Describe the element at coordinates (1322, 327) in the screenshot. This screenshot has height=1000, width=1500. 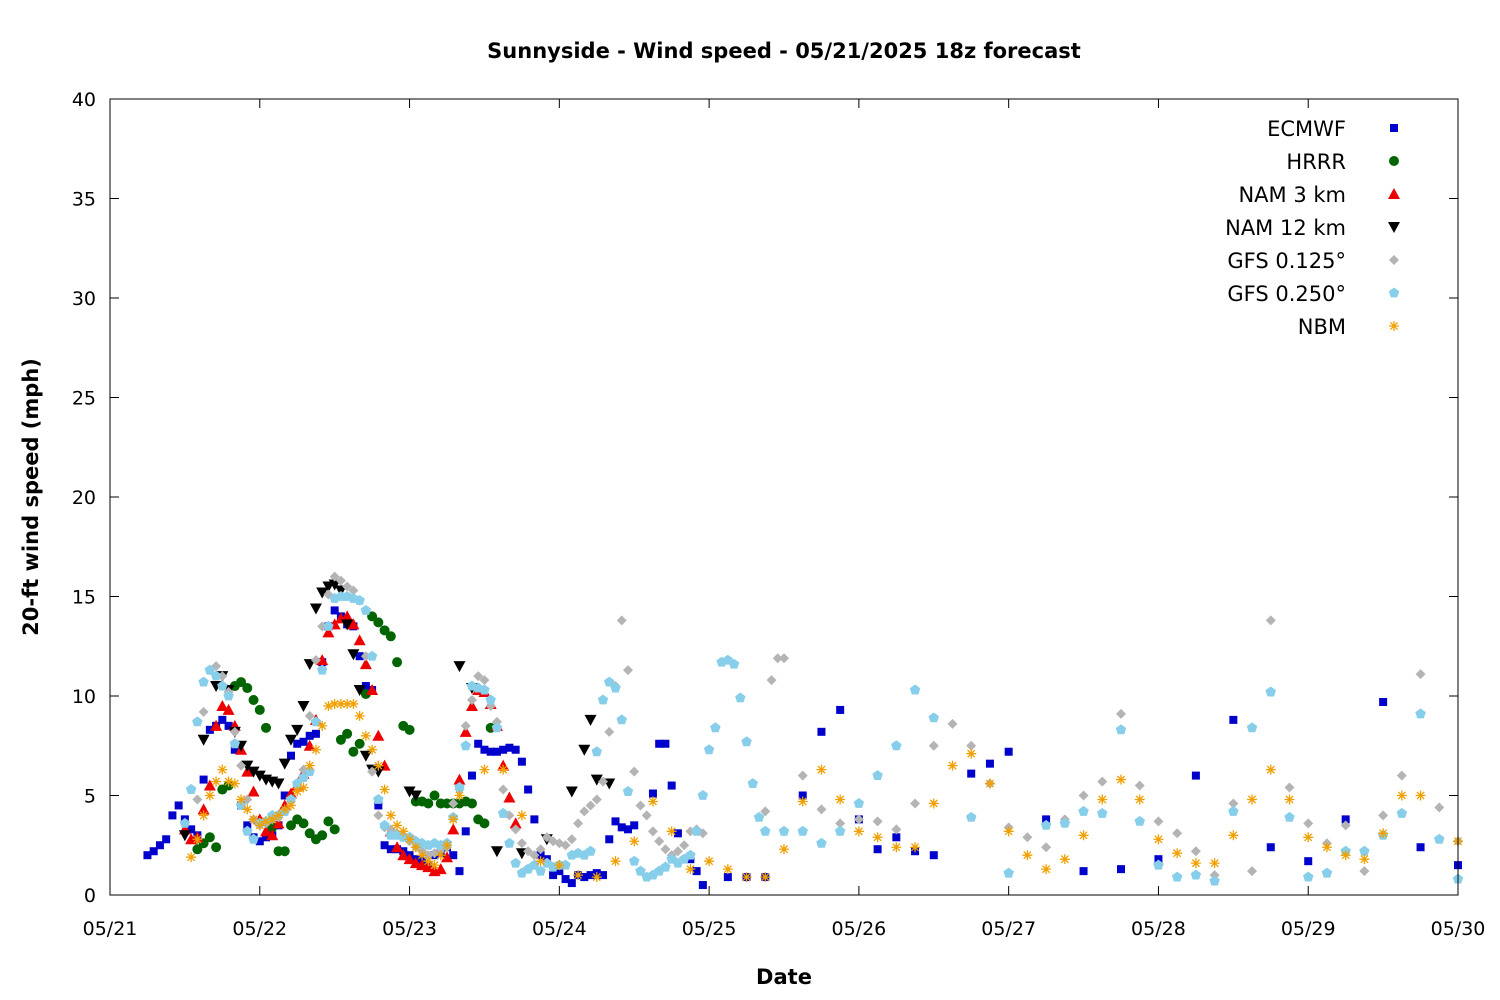
I see `legend-label: NBM` at that location.